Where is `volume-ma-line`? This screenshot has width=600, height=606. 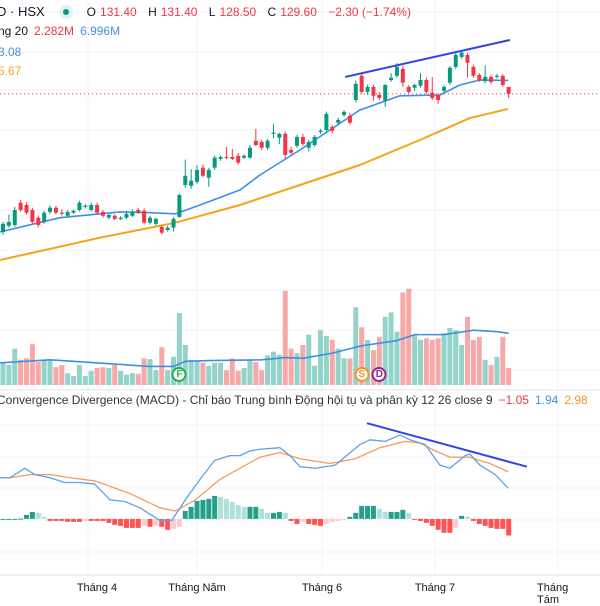
volume-ma-line is located at coordinates (254, 348).